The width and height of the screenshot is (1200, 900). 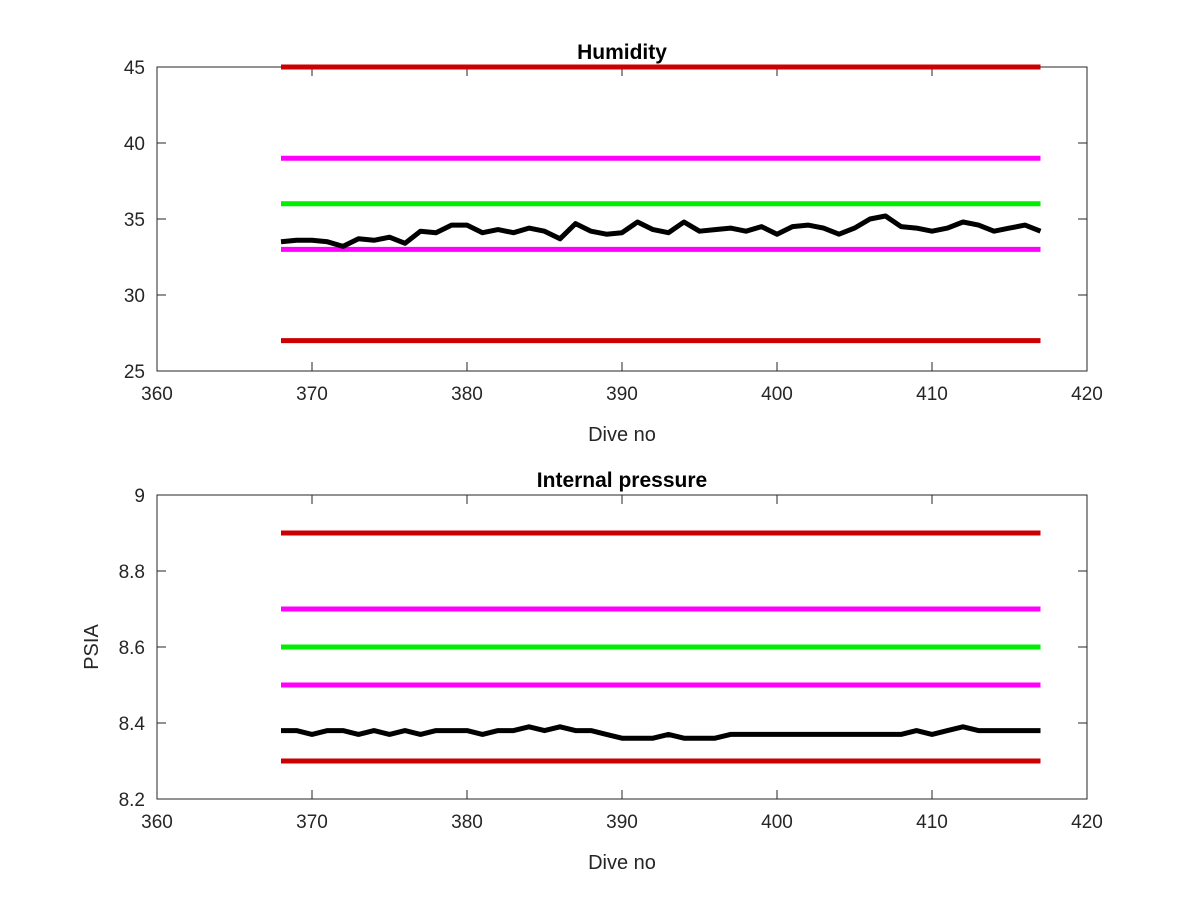 What do you see at coordinates (92, 647) in the screenshot?
I see `y-axis-label: PSIA` at bounding box center [92, 647].